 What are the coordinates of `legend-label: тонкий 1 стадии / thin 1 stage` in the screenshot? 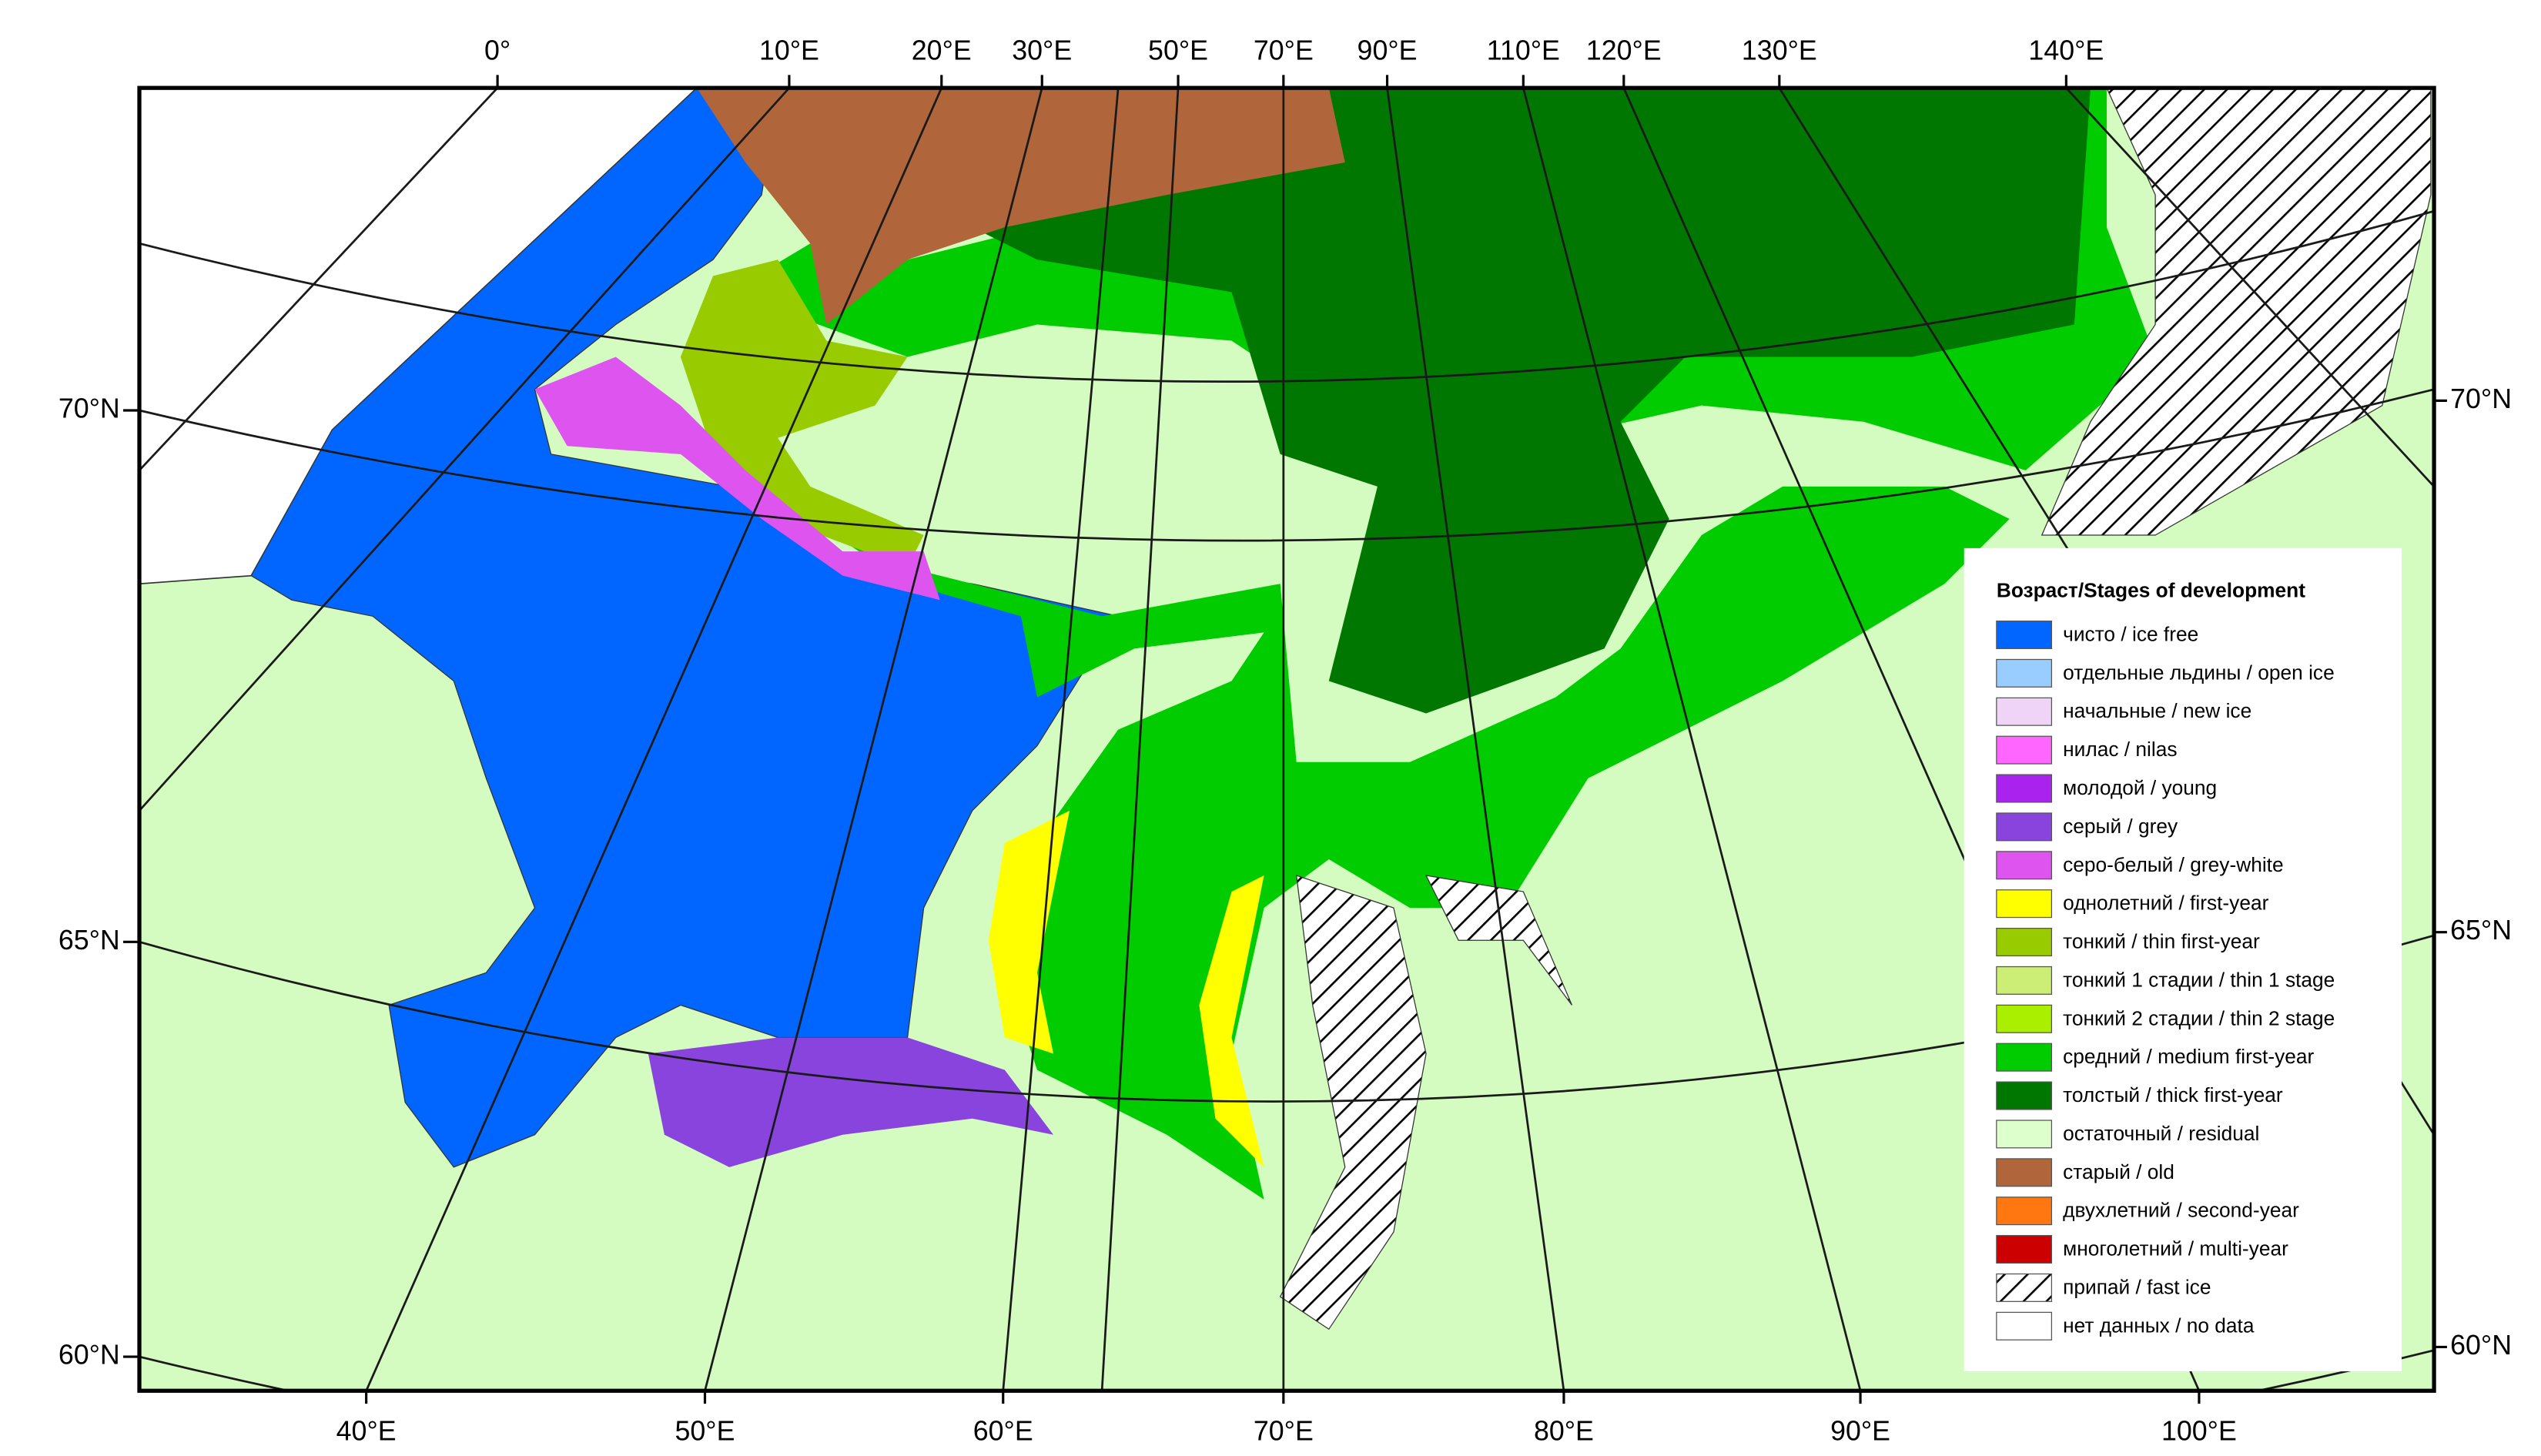 It's located at (2199, 979).